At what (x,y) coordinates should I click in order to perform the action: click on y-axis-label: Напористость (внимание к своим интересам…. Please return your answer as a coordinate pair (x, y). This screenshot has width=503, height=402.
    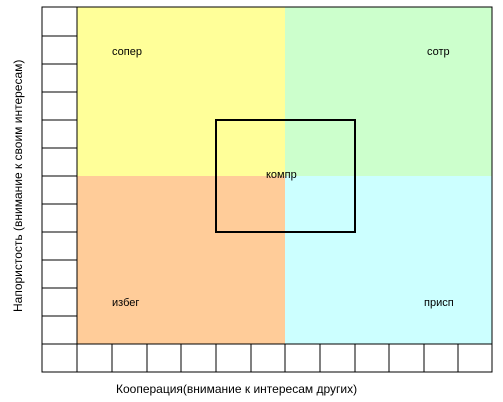
    Looking at the image, I should click on (18, 186).